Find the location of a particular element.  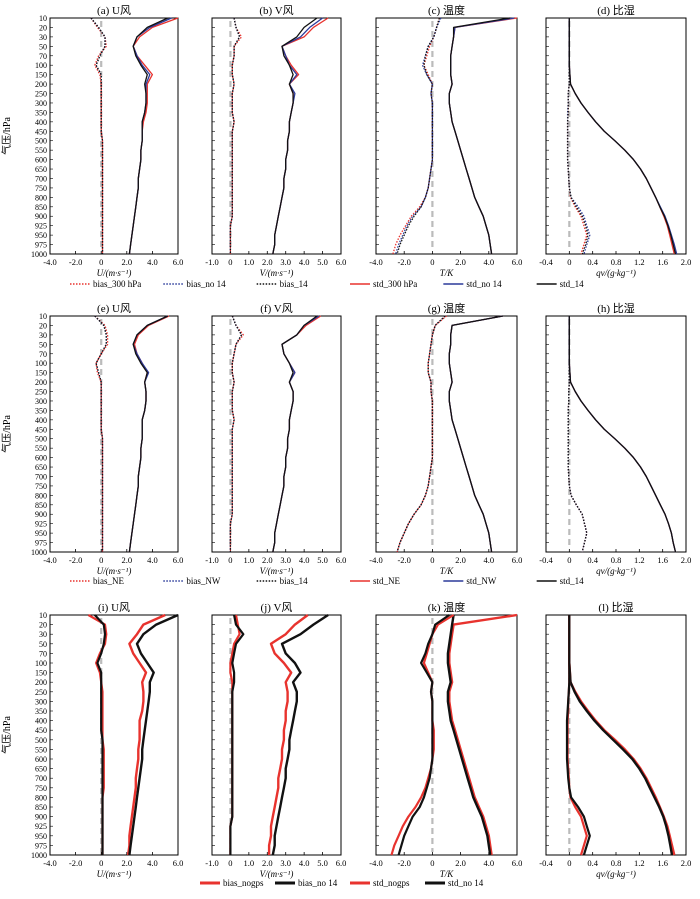

legend-label: std_300 hPa is located at coordinates (395, 284).